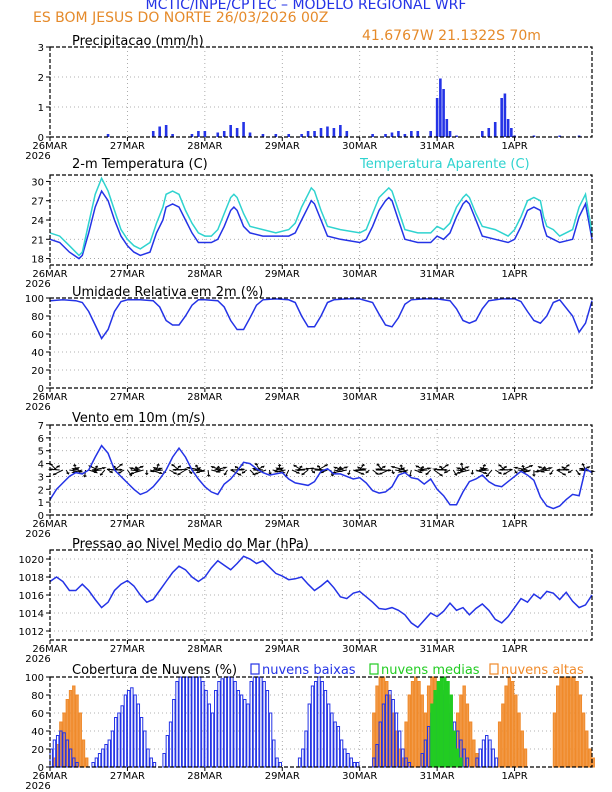 This screenshot has width=612, height=792. Describe the element at coordinates (31, 632) in the screenshot. I see `ytick-label: 1012` at that location.